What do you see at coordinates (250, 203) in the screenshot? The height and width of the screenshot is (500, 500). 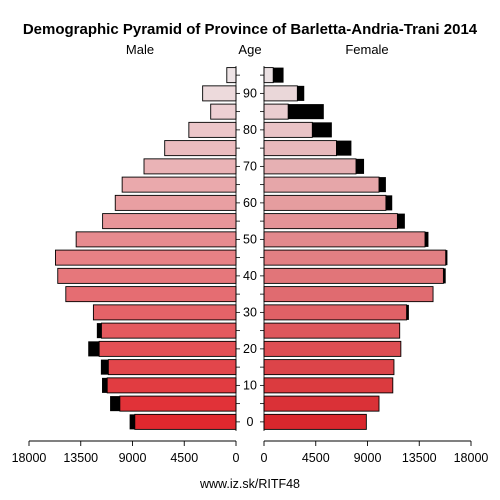 I see `age-tick-label-60: 60` at bounding box center [250, 203].